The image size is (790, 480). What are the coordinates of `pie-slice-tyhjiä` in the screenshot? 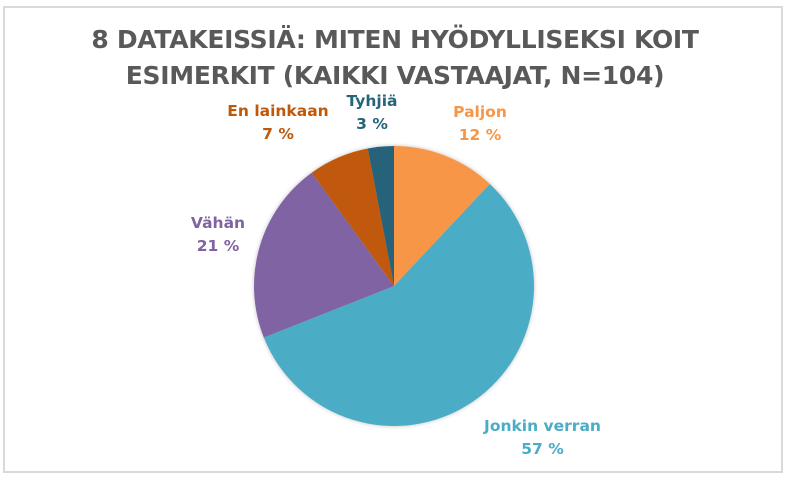 It's located at (380, 216).